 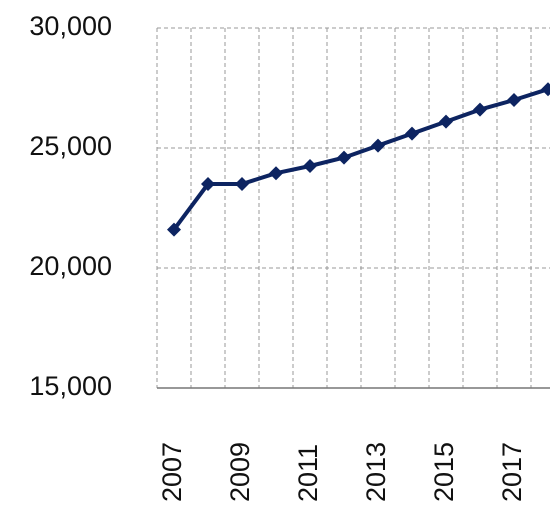 What do you see at coordinates (70, 146) in the screenshot?
I see `y-tick-label: 25,000` at bounding box center [70, 146].